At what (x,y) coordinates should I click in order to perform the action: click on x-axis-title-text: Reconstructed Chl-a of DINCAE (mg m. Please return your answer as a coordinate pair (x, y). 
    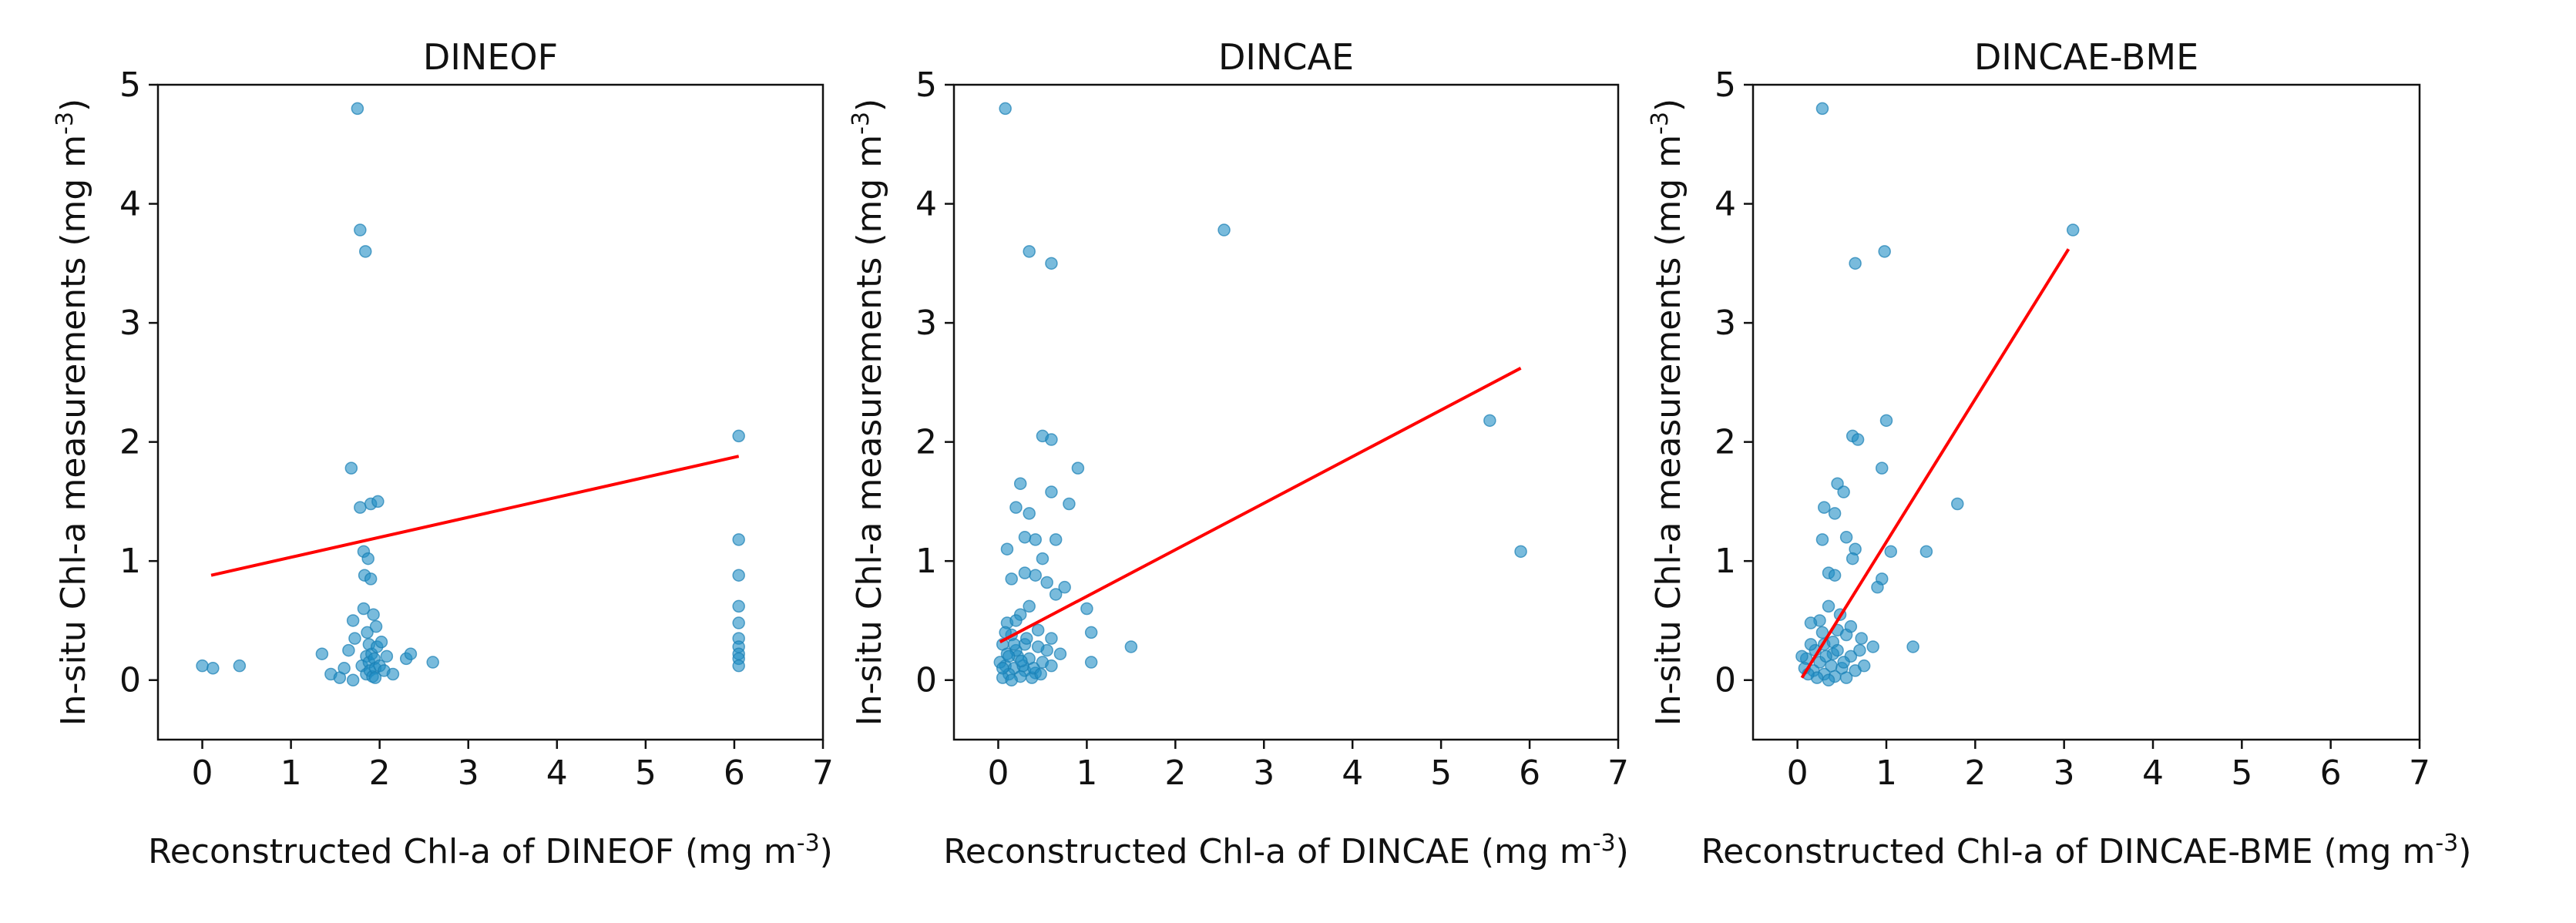
    Looking at the image, I should click on (1268, 851).